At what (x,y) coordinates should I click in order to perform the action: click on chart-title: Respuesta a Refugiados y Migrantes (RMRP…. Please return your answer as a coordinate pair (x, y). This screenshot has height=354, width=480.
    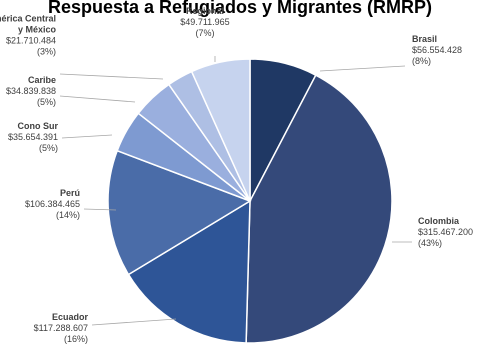
    Looking at the image, I should click on (240, 8).